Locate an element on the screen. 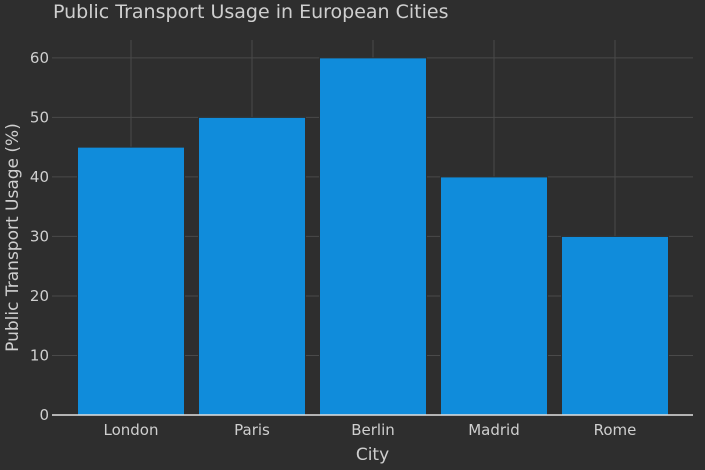  x-tick-label: Berlin is located at coordinates (373, 430).